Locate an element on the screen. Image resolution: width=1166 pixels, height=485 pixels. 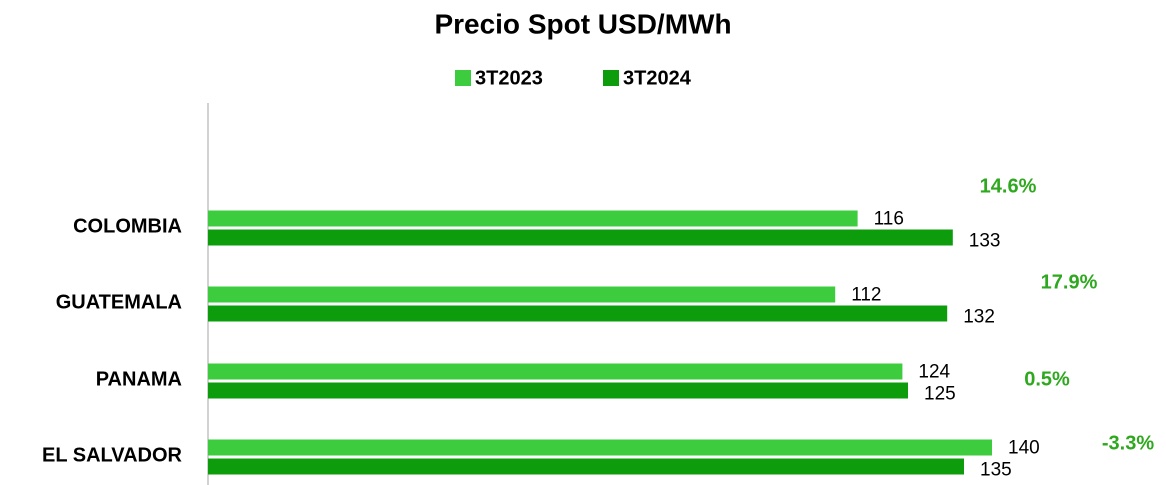
value-label: 132 is located at coordinates (979, 317).